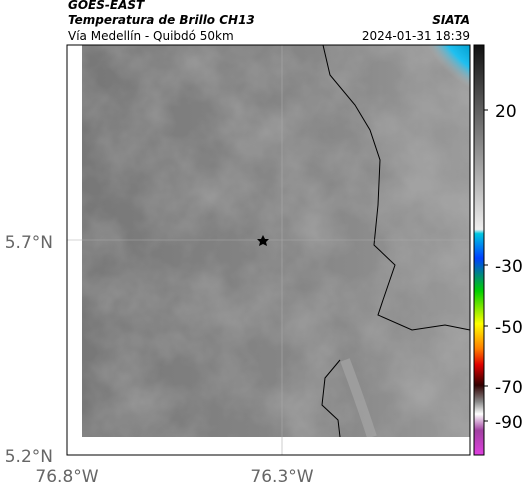 This screenshot has height=491, width=526. Describe the element at coordinates (509, 267) in the screenshot. I see `colorbar-label: -30` at that location.